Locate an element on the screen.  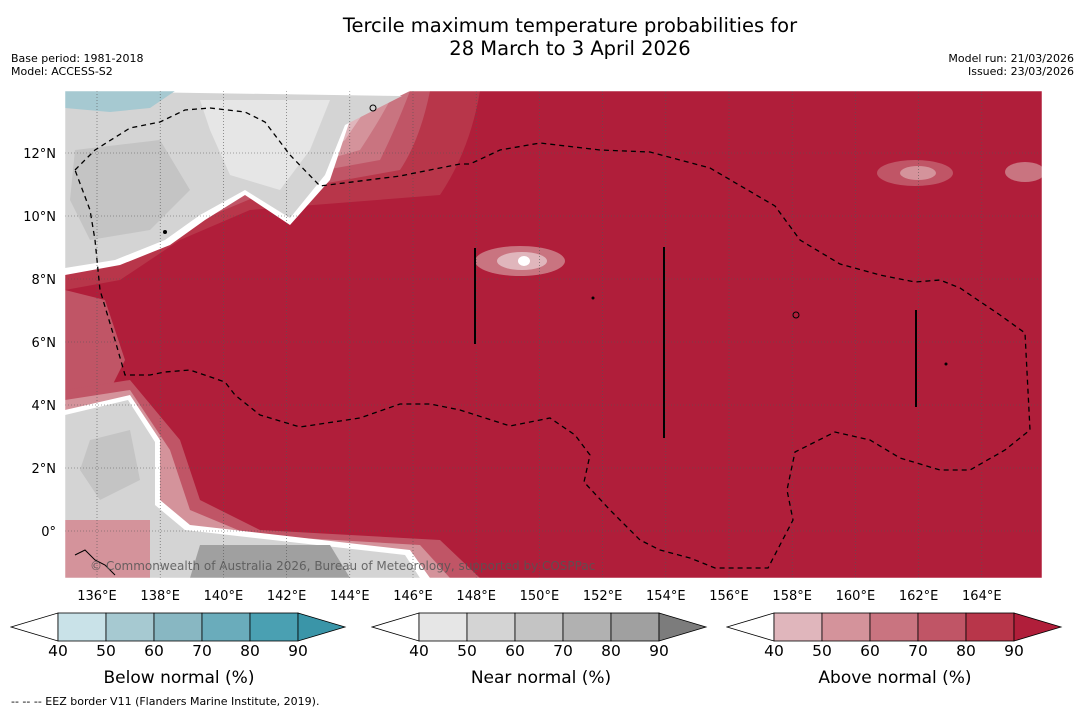
latitude-labels: 12°N 10°N 8°N 6°N 4°N 2°N 0° is located at coordinates (39, 343).